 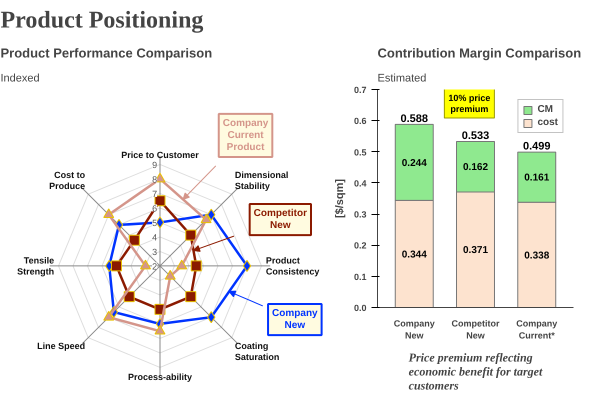 I want to click on chart-title: Contribution Margin Comparison, so click(x=480, y=53).